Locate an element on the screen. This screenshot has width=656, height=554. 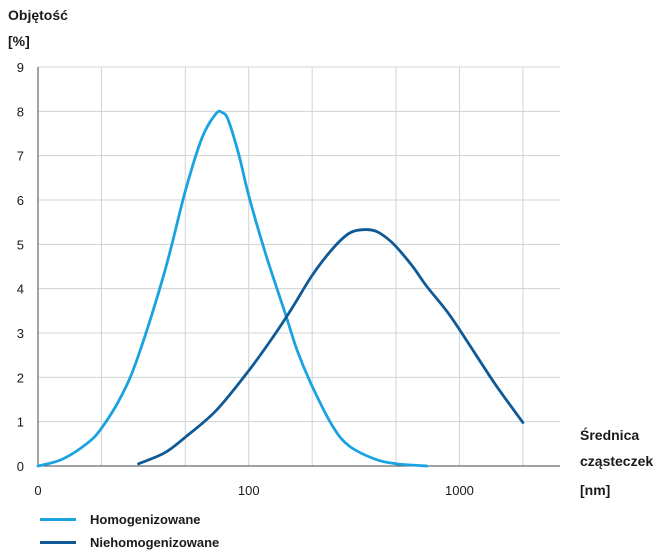
y-axis-unit: [%] is located at coordinates (19, 41).